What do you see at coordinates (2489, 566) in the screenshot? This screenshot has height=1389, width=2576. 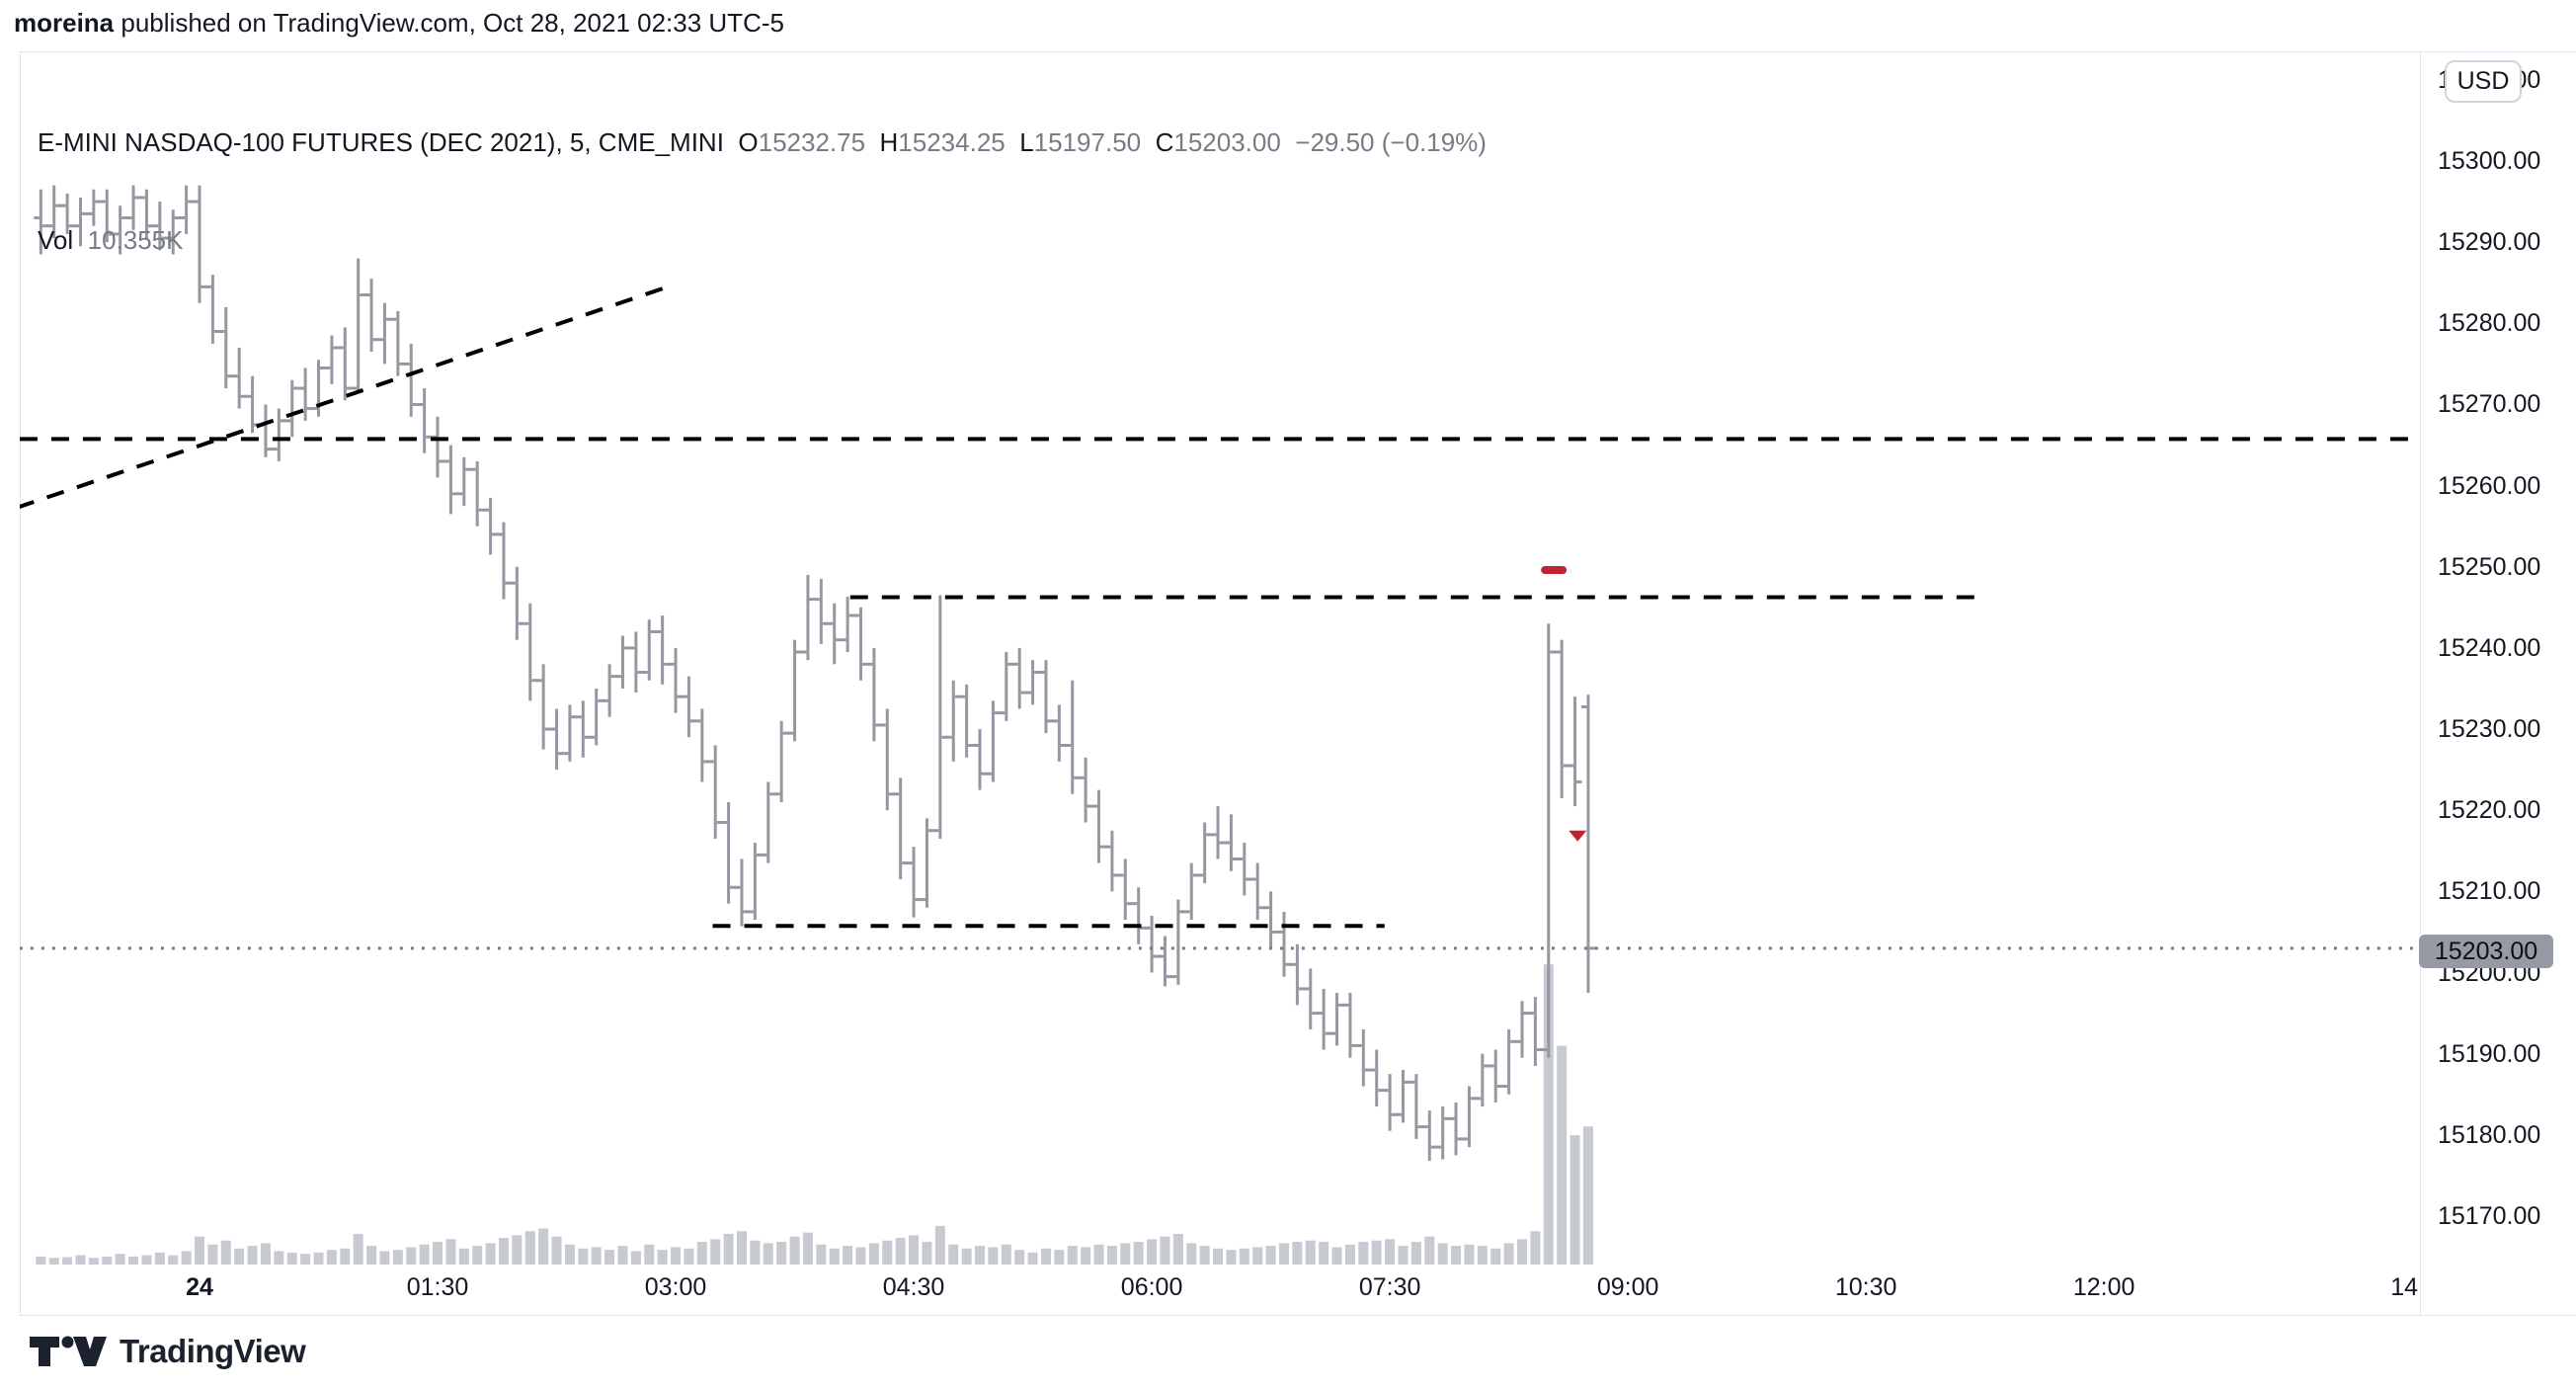 I see `price-tick-label: 15250.00` at bounding box center [2489, 566].